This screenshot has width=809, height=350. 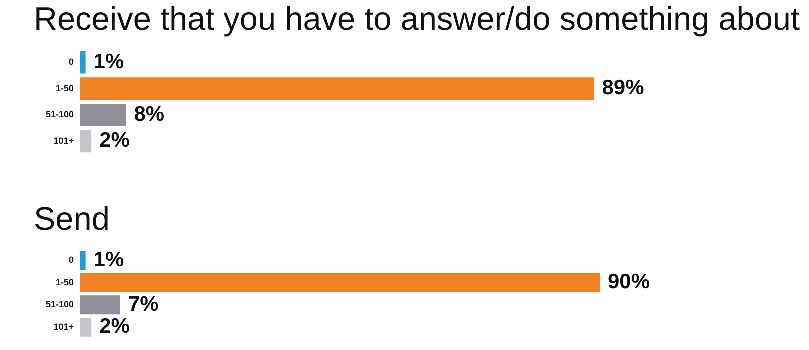 What do you see at coordinates (623, 88) in the screenshot?
I see `data-label: 89%` at bounding box center [623, 88].